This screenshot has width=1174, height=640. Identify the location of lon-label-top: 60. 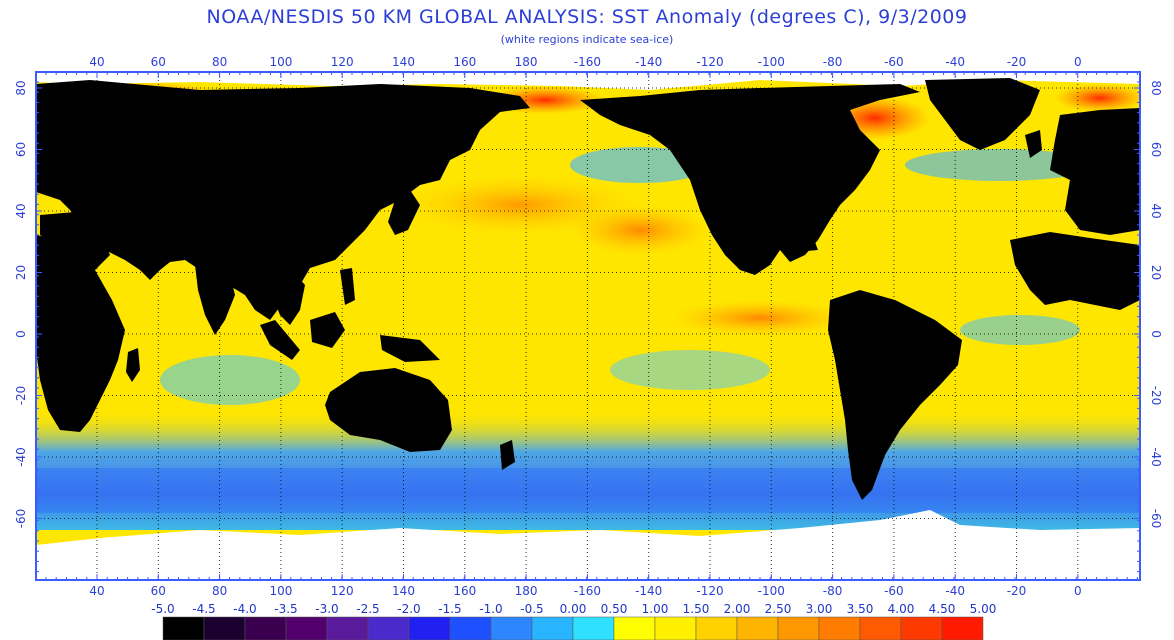
(158, 62).